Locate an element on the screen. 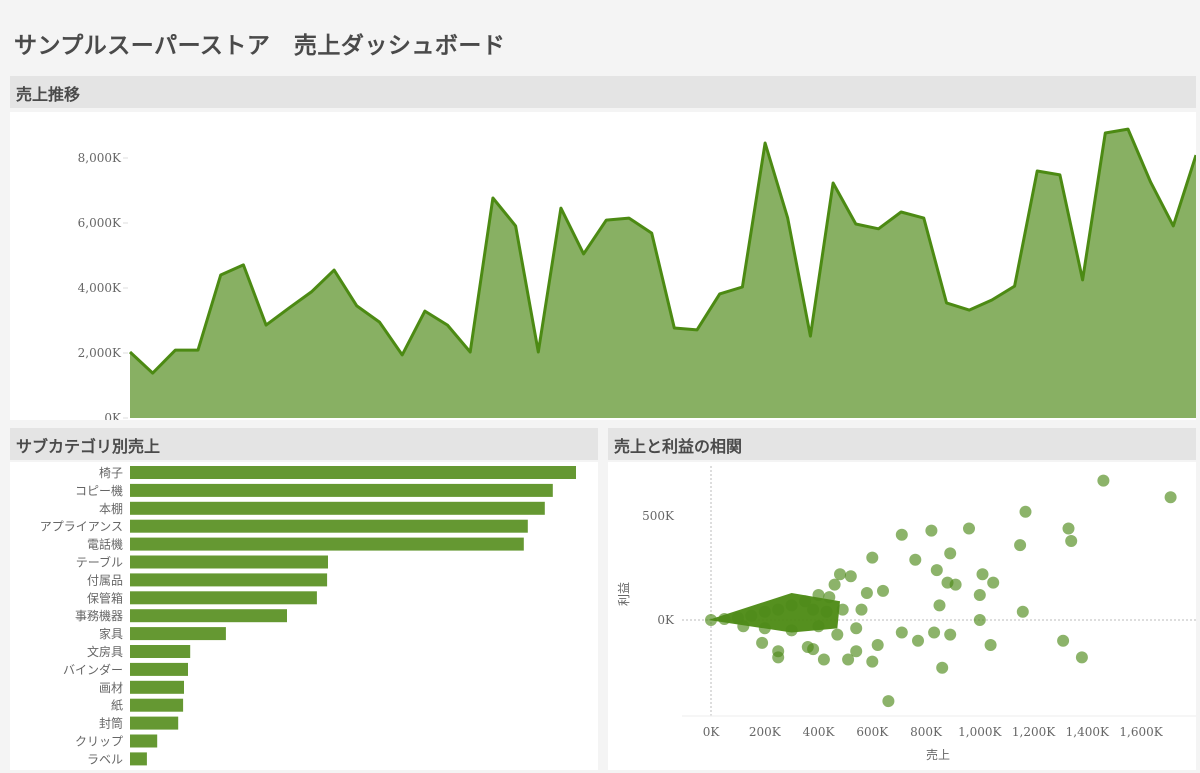  trend-y-tick-label: 6,000K is located at coordinates (100, 223).